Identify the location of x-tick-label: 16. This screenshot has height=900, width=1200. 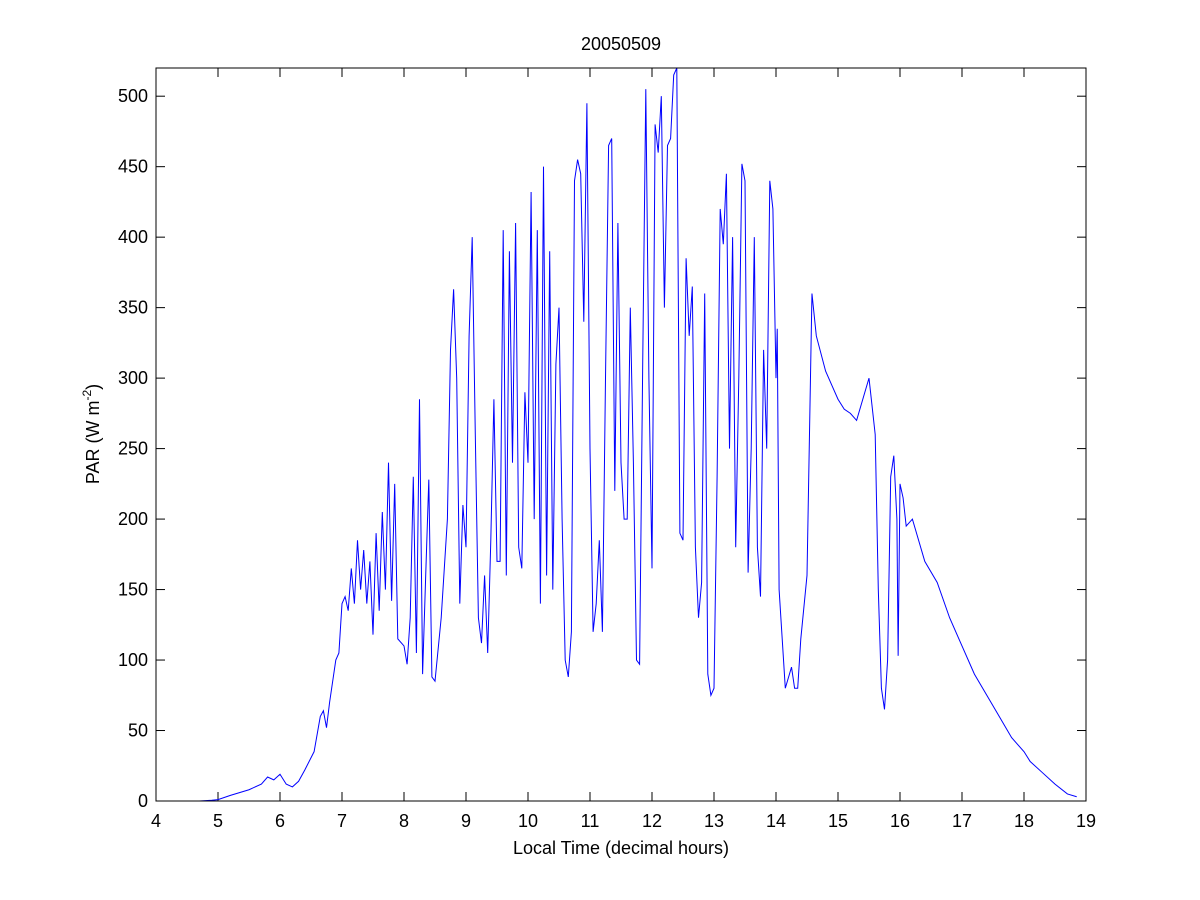
(900, 821).